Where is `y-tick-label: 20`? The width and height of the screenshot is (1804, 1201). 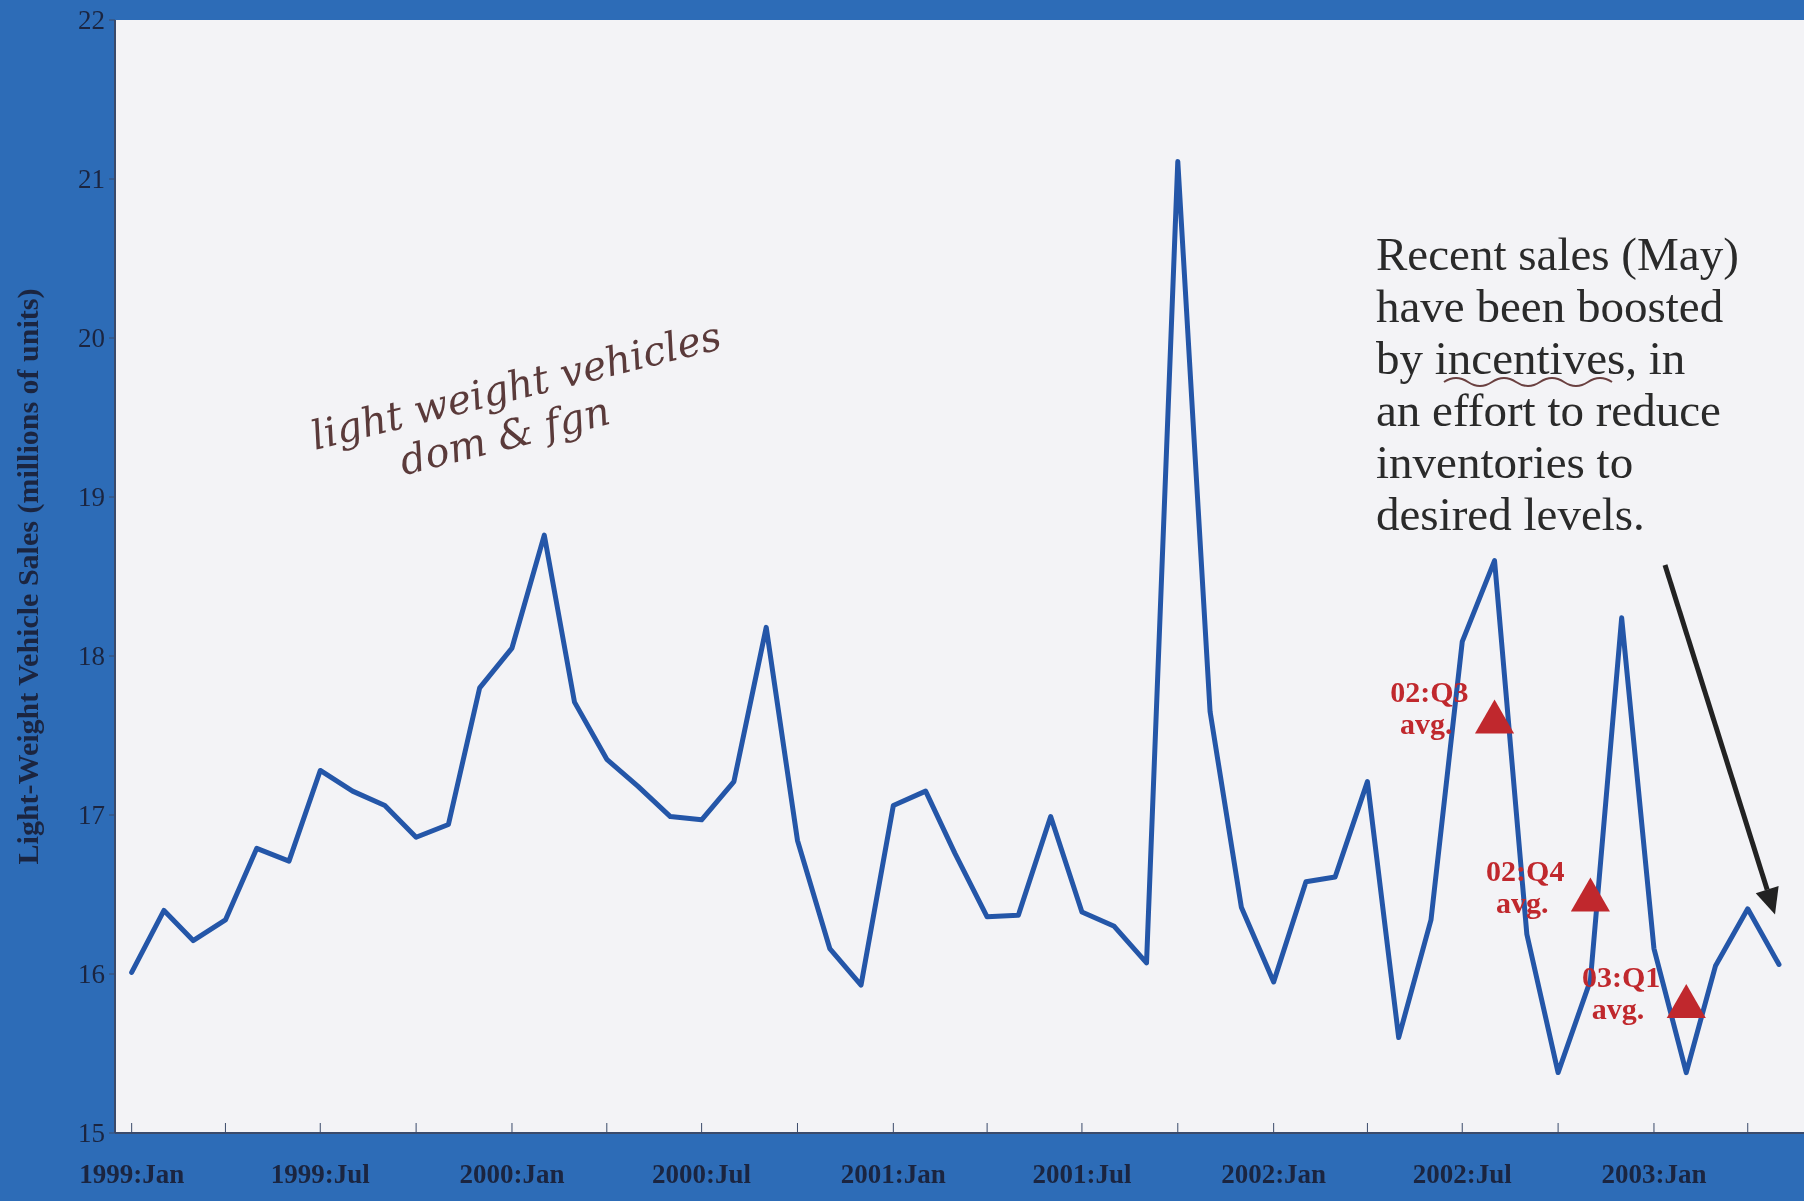
y-tick-label: 20 is located at coordinates (91, 338).